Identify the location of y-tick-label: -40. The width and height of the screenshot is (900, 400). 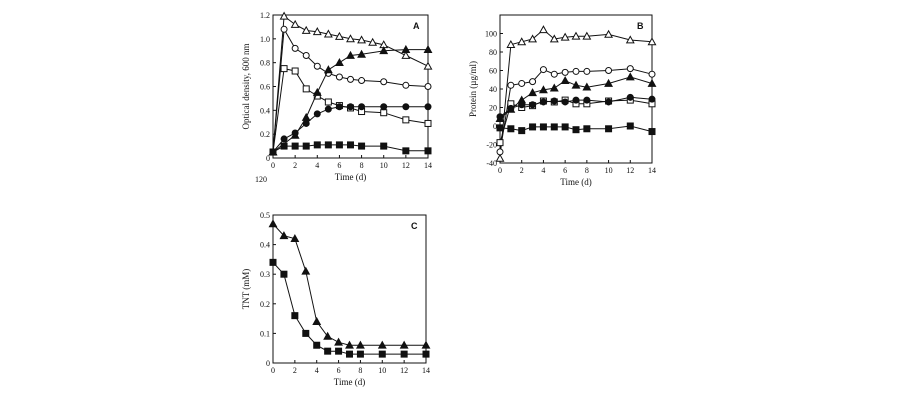
(491, 163).